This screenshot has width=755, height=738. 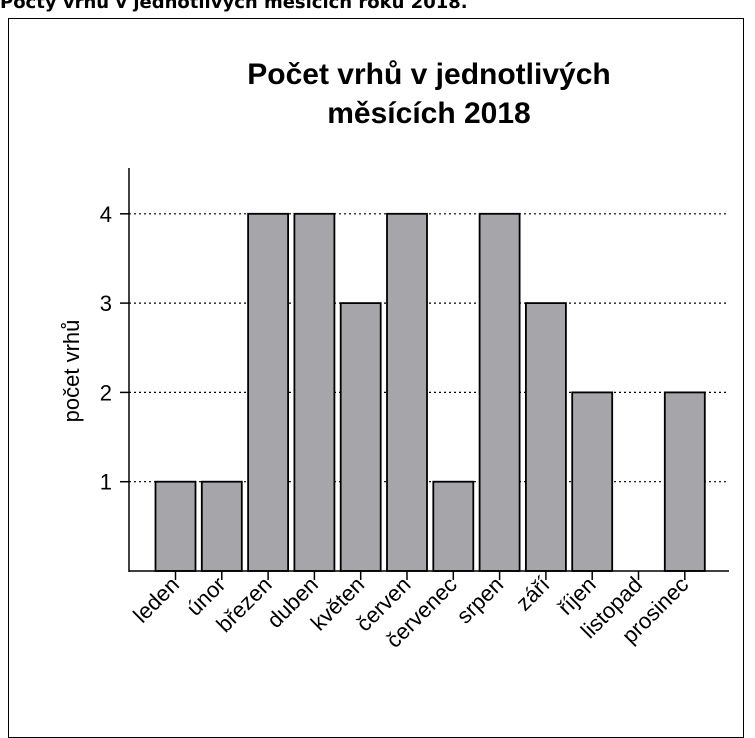 I want to click on x-tick-label-srpen: srpen, so click(x=480, y=600).